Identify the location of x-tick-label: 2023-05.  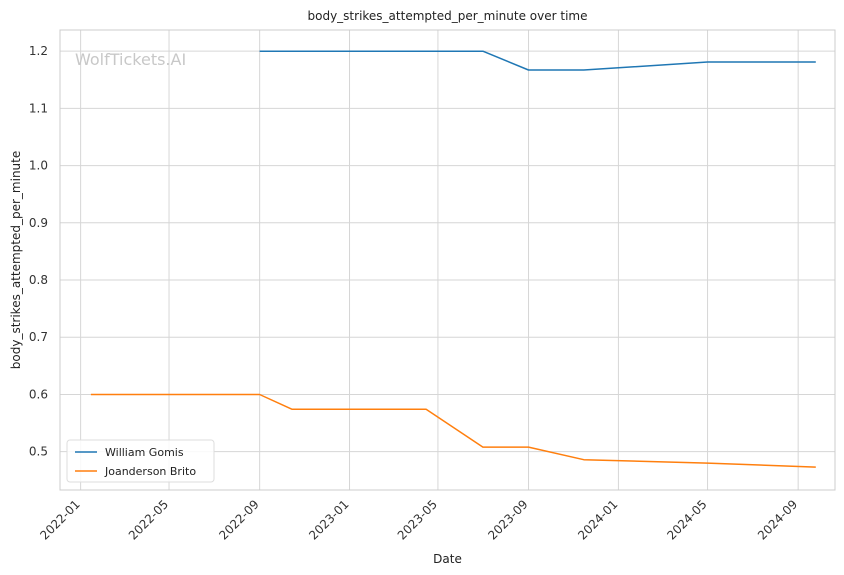
(417, 519).